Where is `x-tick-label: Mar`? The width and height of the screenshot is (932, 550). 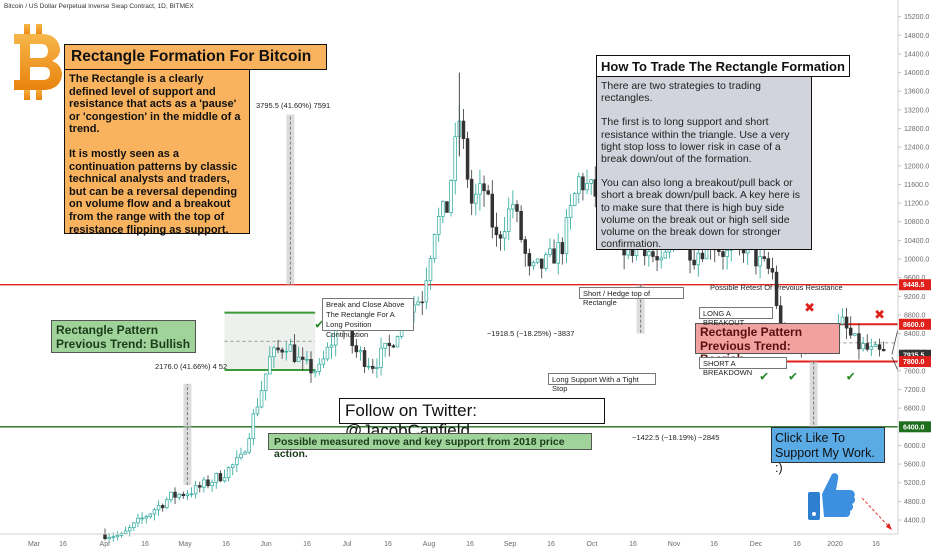 x-tick-label: Mar is located at coordinates (34, 544).